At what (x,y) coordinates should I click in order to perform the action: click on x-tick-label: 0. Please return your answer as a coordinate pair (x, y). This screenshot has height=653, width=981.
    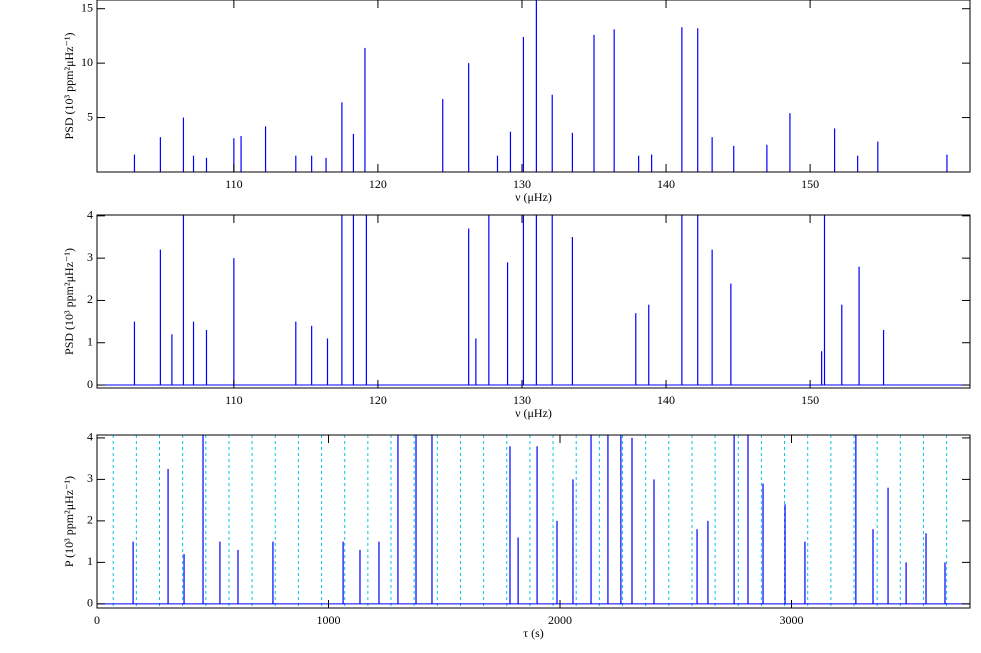
    Looking at the image, I should click on (97, 620).